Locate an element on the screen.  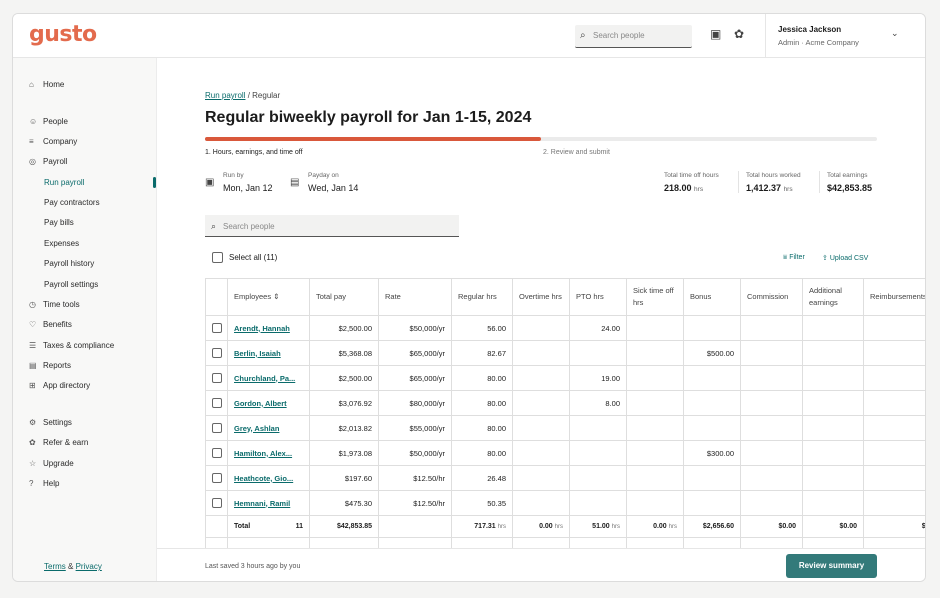
upload-csv-button: ⇪ Upload CSV is located at coordinates (845, 258).